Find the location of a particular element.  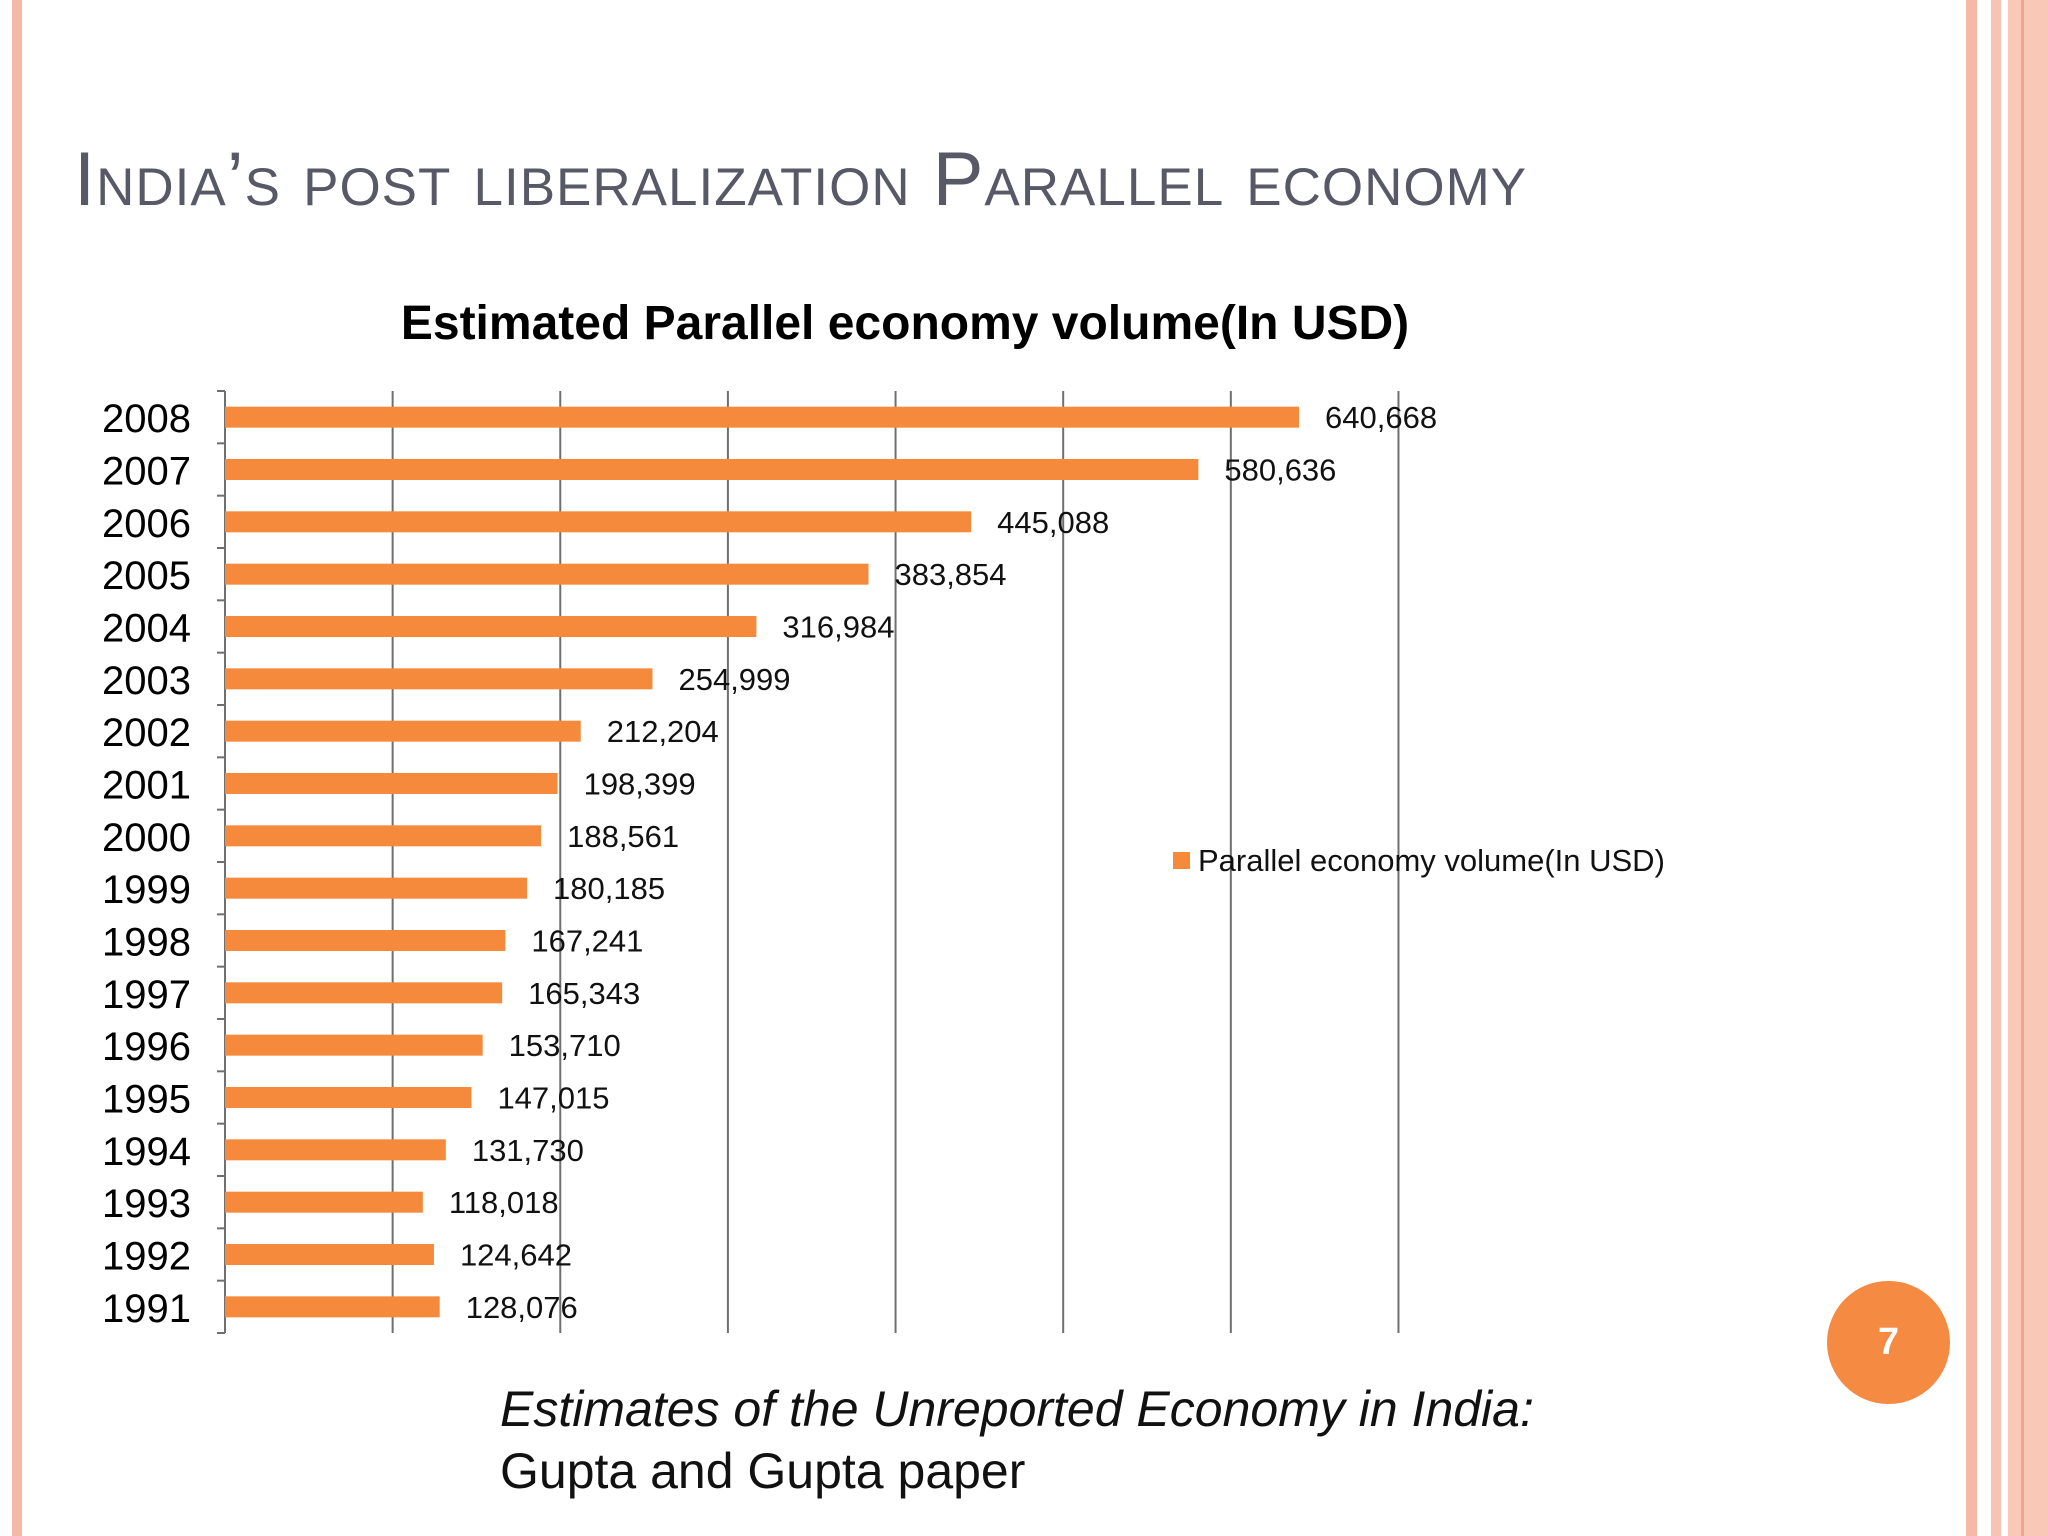

category-label: 1997 is located at coordinates (146, 995).